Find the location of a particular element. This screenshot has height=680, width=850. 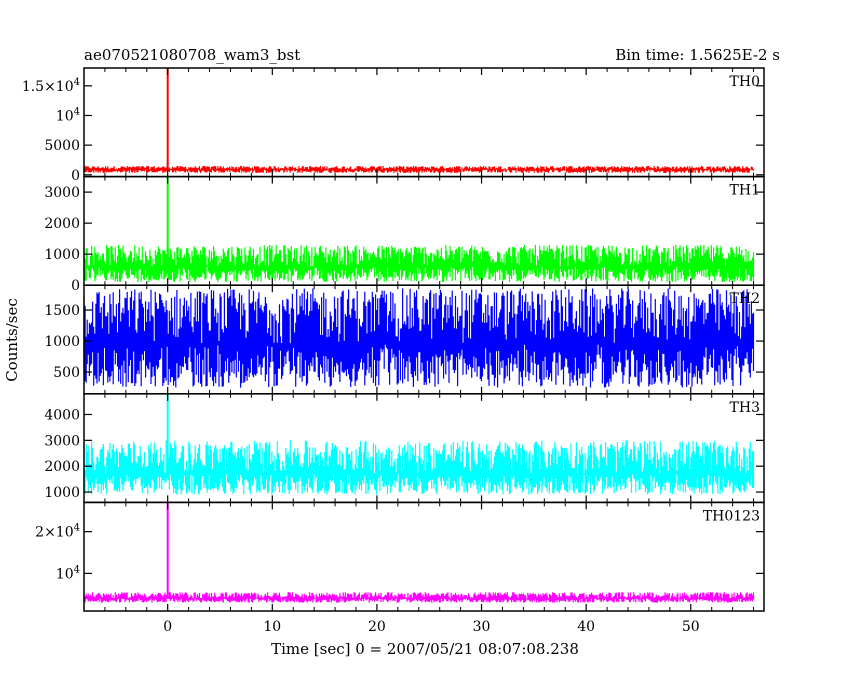

panel-th1: 0 1000 2000 3000 TH1 is located at coordinates (404, 234).